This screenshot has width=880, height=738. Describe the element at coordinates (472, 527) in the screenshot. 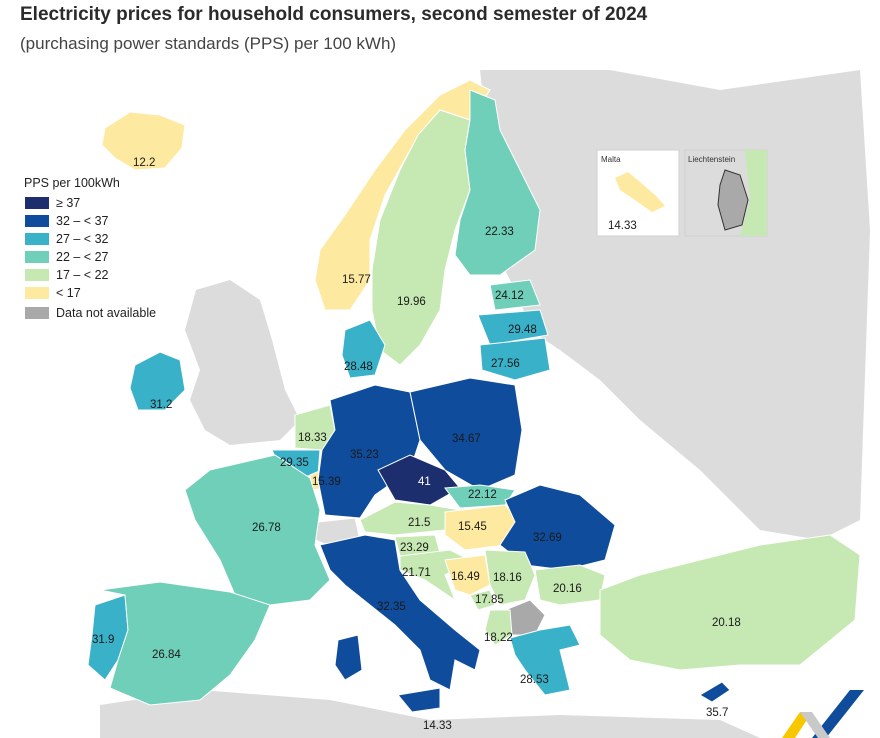

I see `value-hungary: 15.45` at that location.